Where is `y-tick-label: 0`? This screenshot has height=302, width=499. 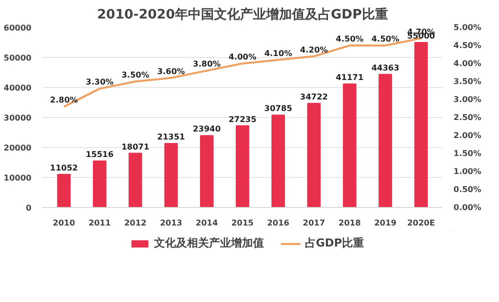 y-tick-label: 0 is located at coordinates (29, 208).